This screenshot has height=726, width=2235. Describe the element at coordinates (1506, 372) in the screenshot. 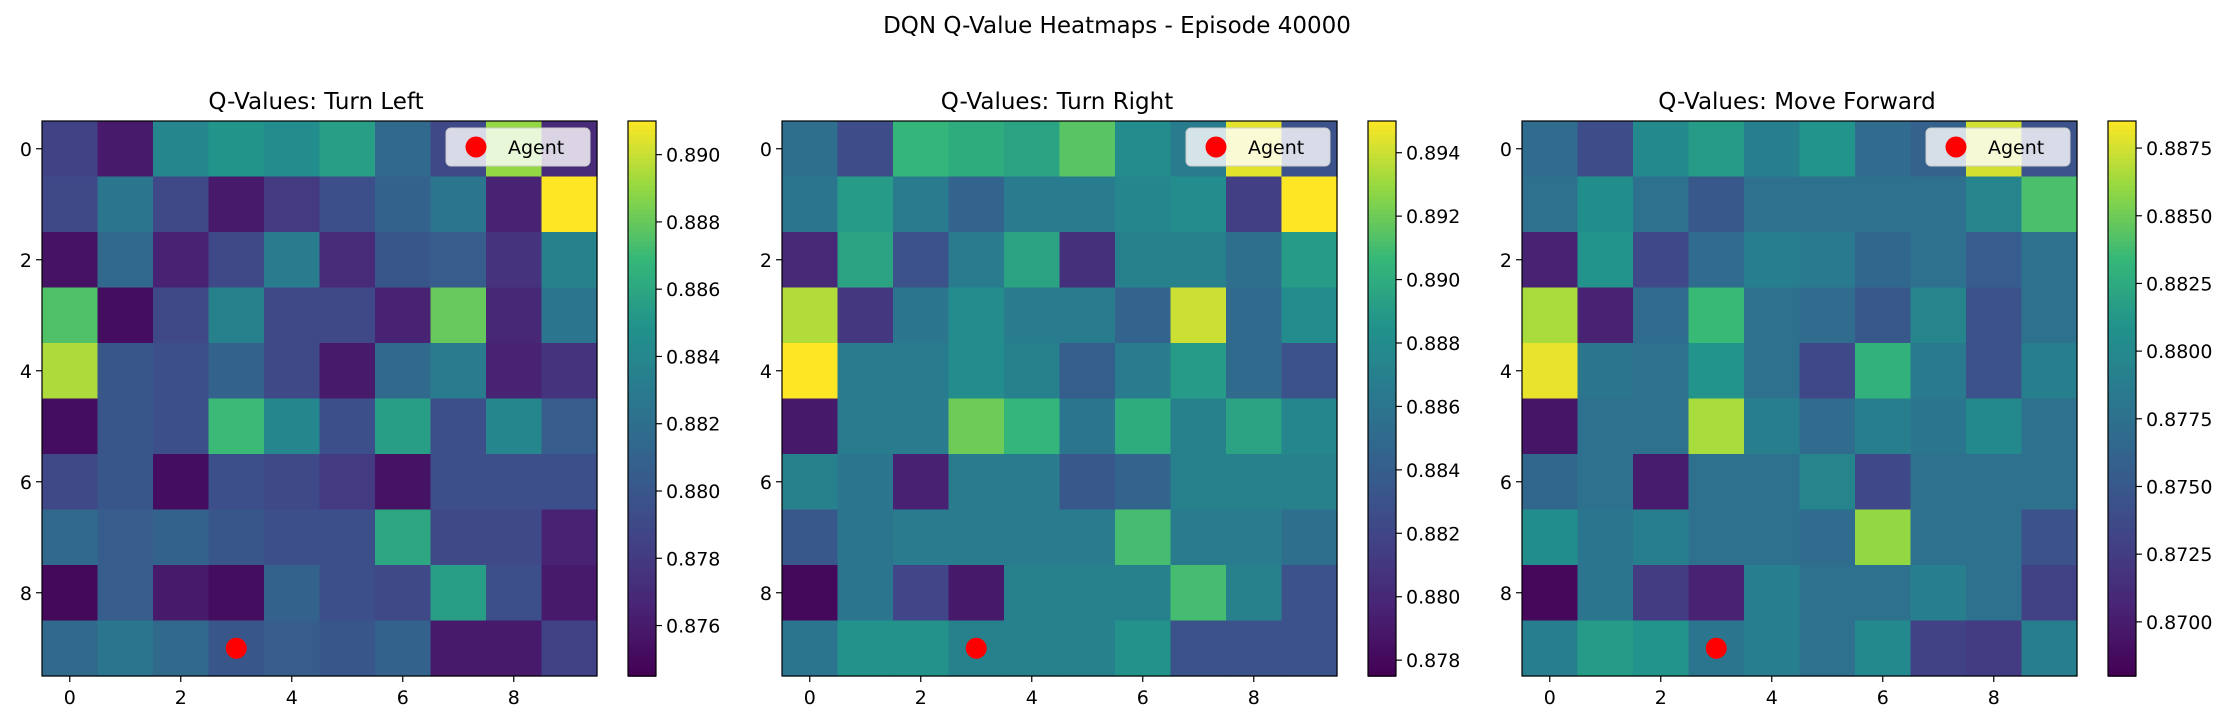

I see `y-tick-label: 4` at that location.